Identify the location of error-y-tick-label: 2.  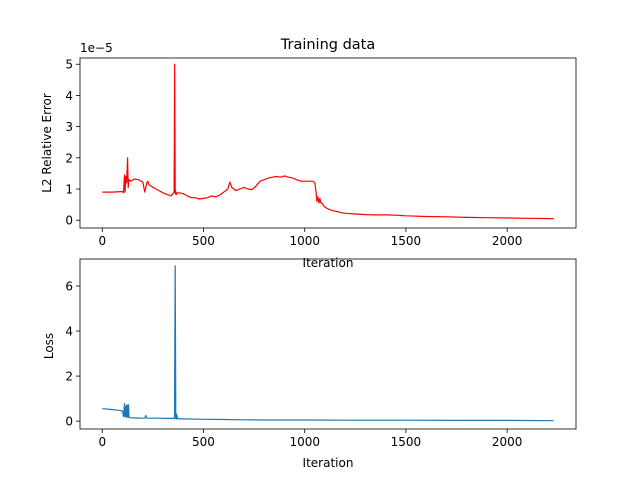
(69, 158).